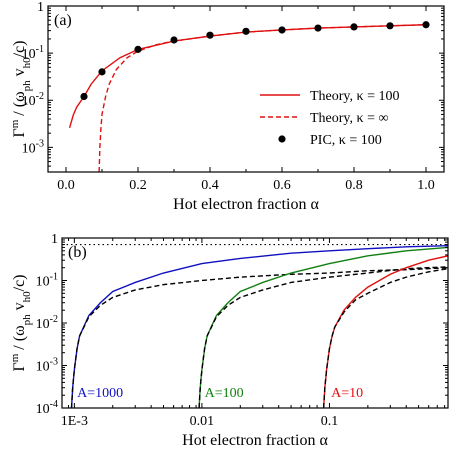  What do you see at coordinates (282, 185) in the screenshot?
I see `x-tick-label-3: 0.6` at bounding box center [282, 185].